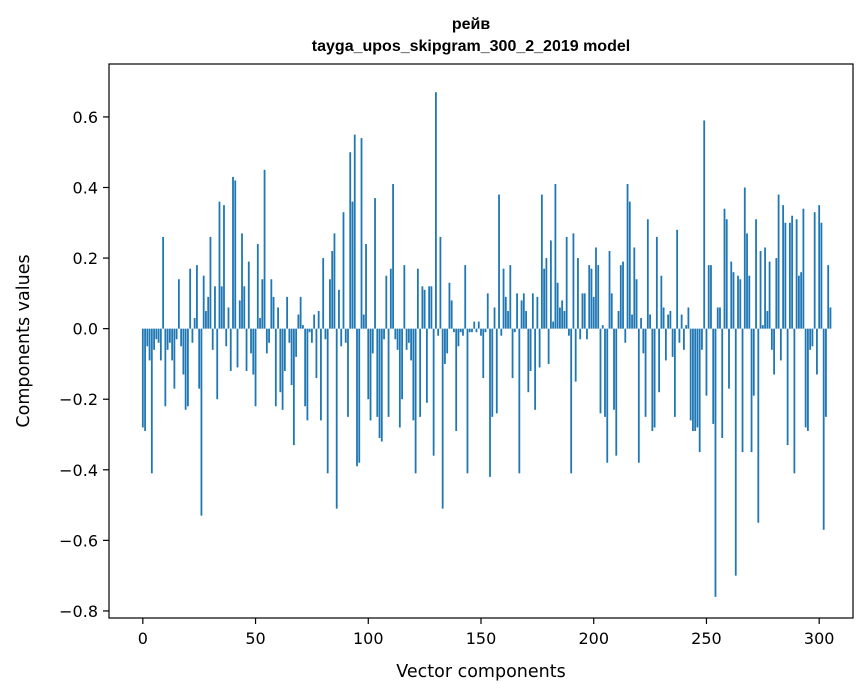 The image size is (867, 696). I want to click on y-tick-label: 0.2, so click(85, 258).